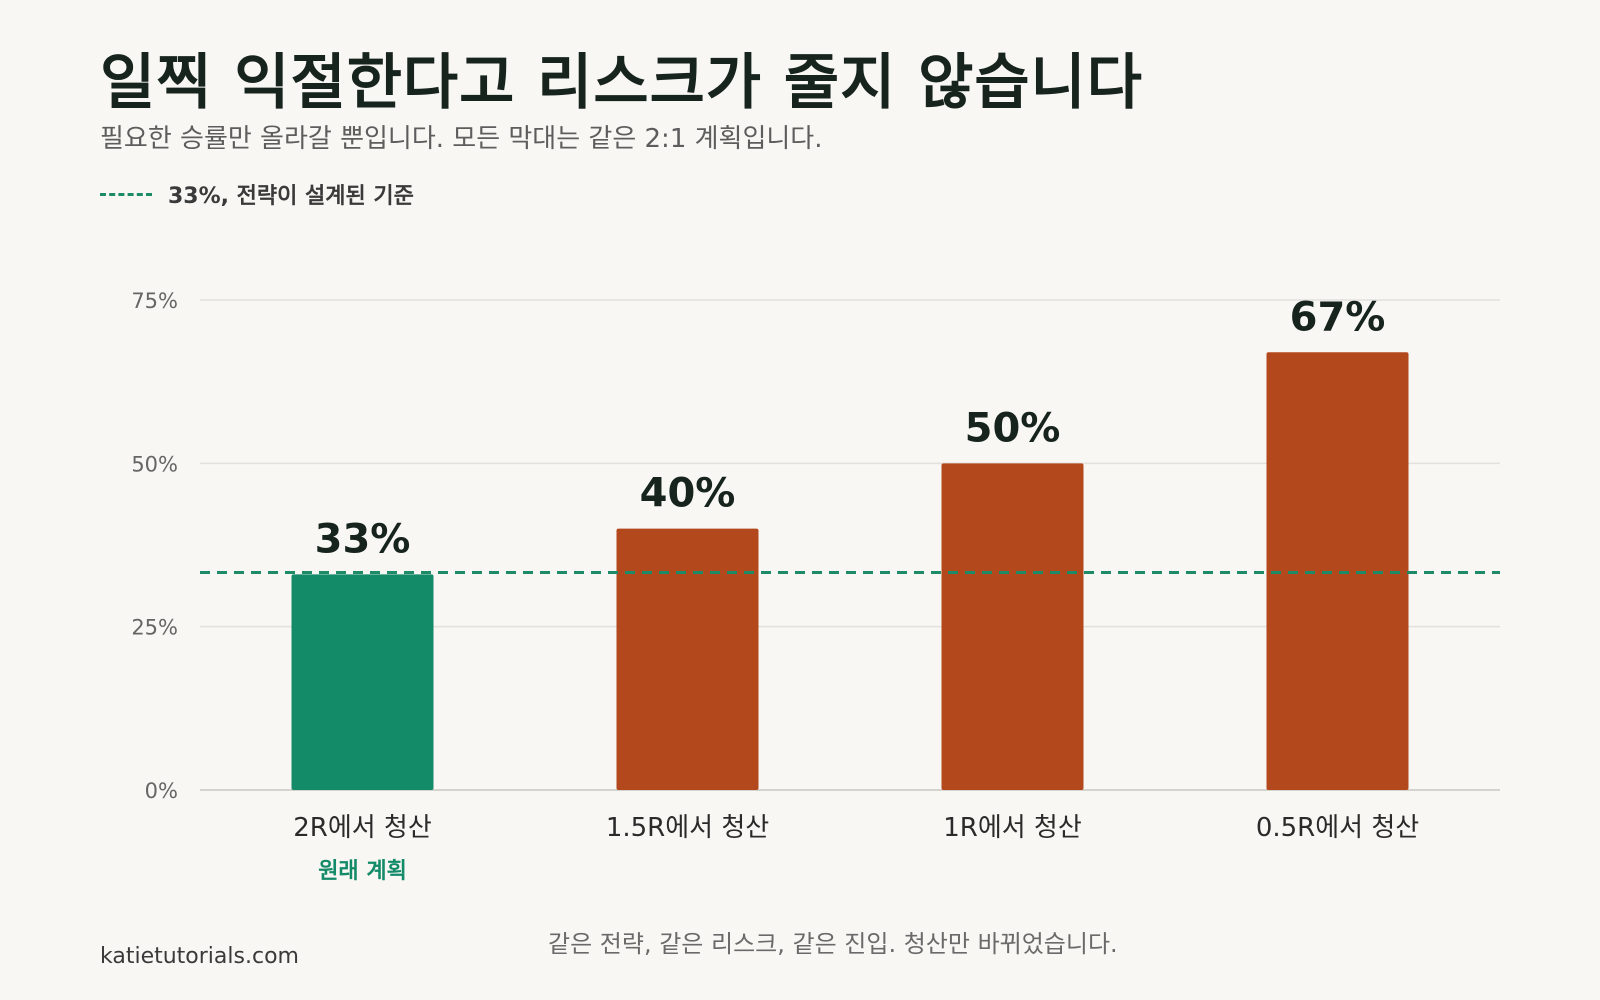 The width and height of the screenshot is (1600, 1000). I want to click on data-label: 40%, so click(688, 494).